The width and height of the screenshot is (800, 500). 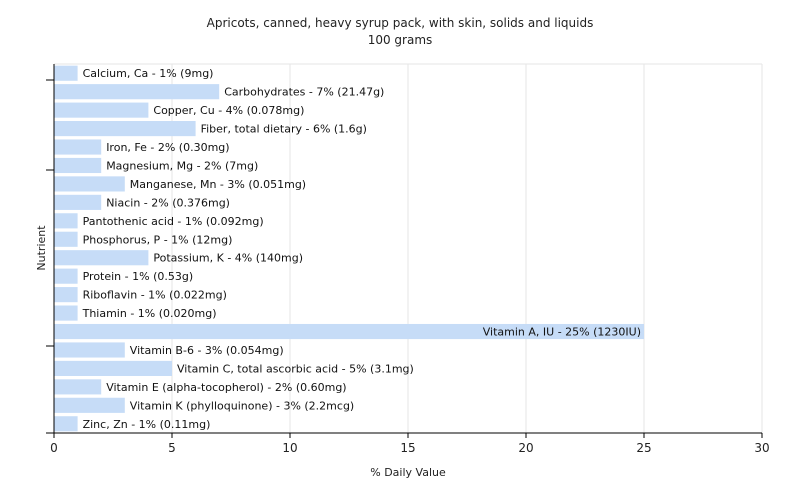 I want to click on x-tick-label: 5, so click(x=172, y=448).